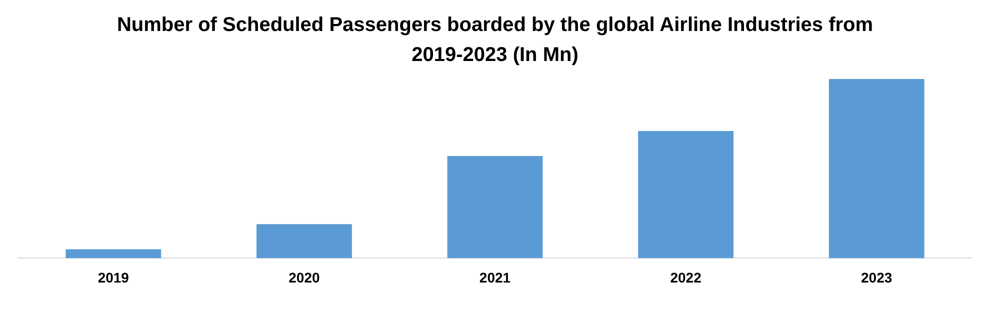 The image size is (990, 335). What do you see at coordinates (114, 277) in the screenshot?
I see `x-tick-label: 2019` at bounding box center [114, 277].